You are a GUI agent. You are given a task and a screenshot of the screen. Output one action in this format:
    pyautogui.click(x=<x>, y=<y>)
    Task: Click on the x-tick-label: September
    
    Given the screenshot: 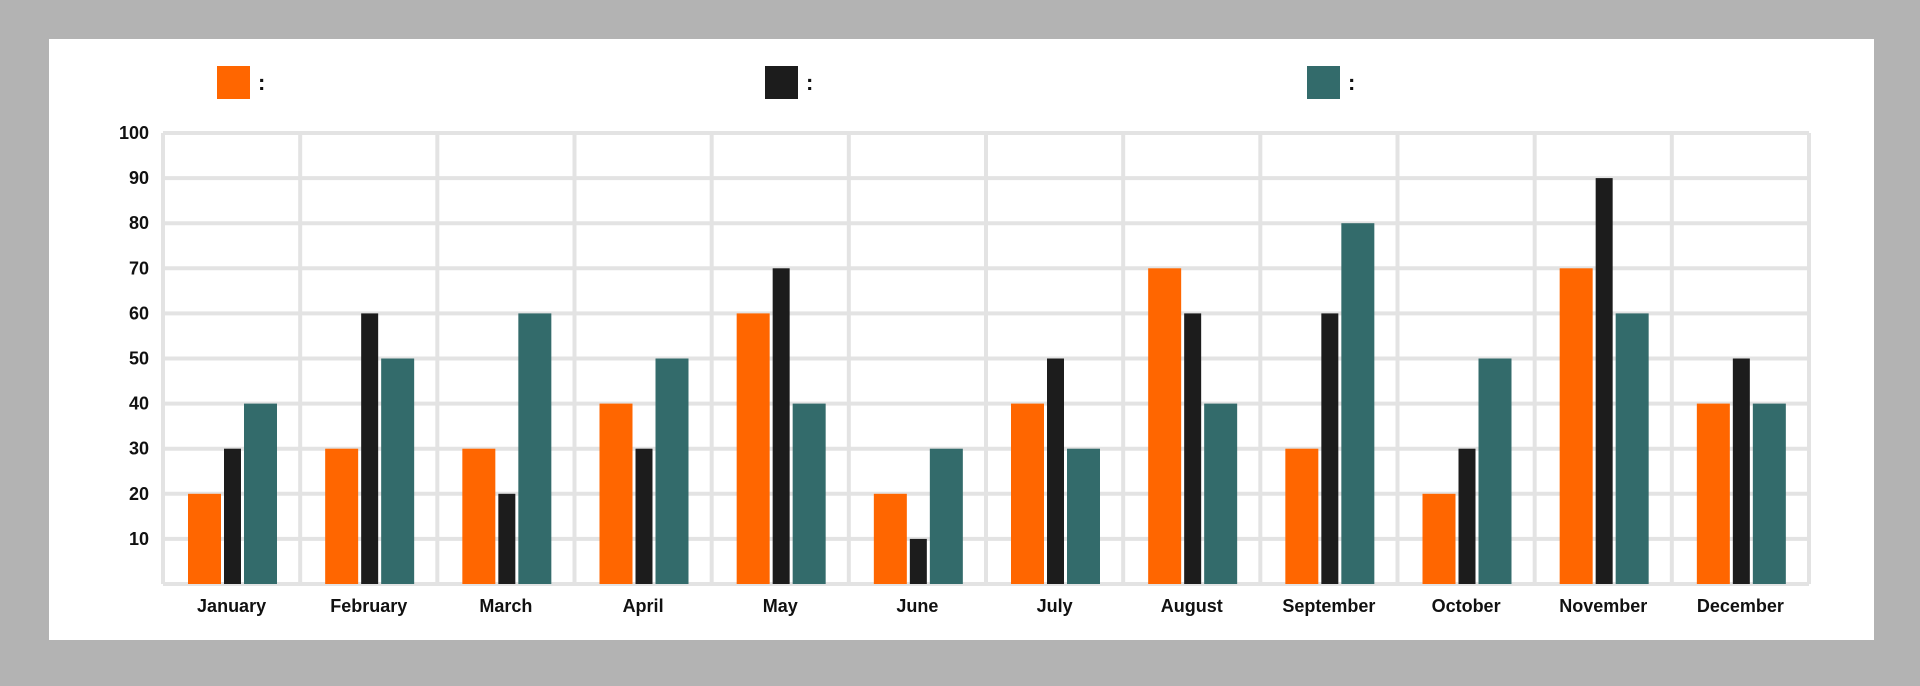 What is the action you would take?
    pyautogui.click(x=1328, y=606)
    